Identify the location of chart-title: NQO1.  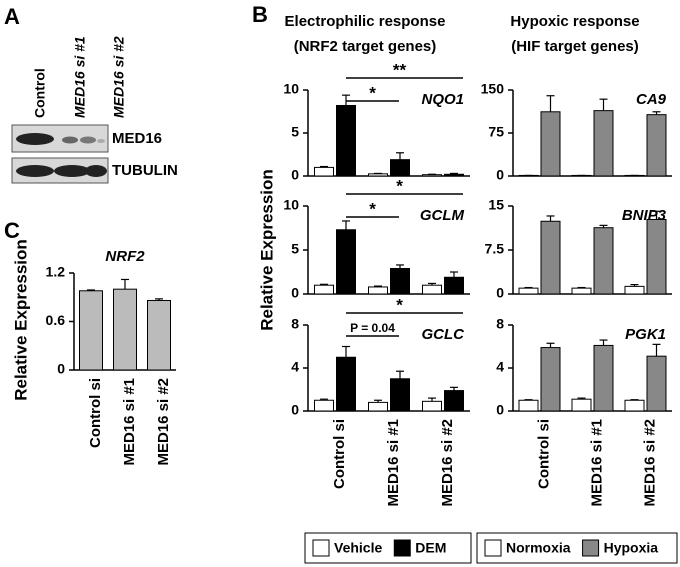
(442, 99).